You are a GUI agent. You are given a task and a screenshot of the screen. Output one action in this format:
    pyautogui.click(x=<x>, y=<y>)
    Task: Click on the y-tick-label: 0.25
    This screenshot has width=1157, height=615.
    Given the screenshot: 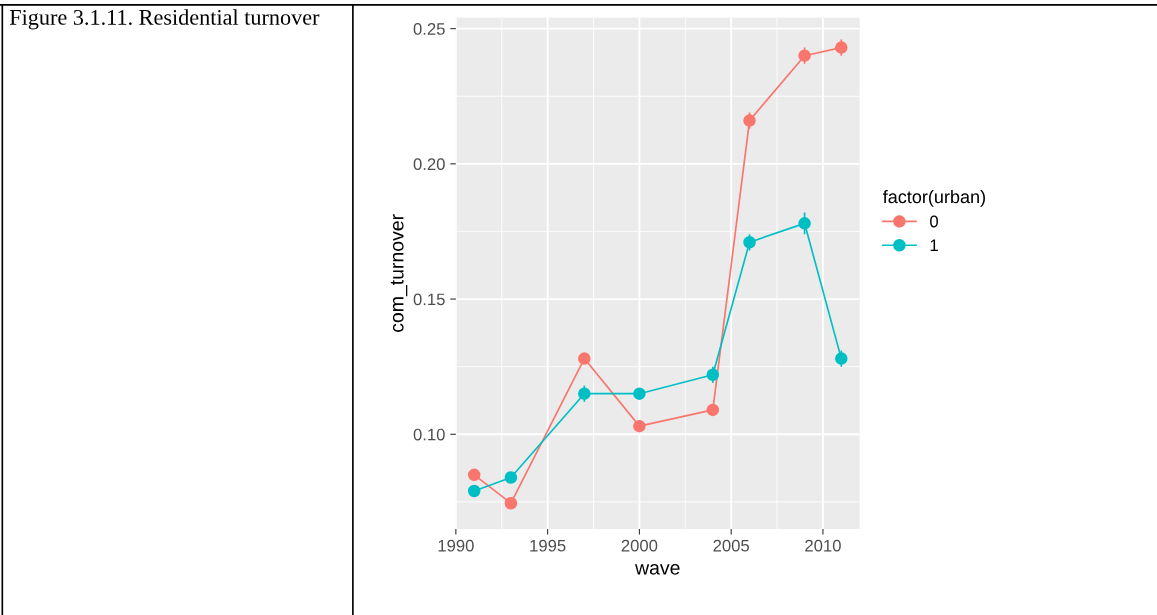 What is the action you would take?
    pyautogui.click(x=429, y=29)
    